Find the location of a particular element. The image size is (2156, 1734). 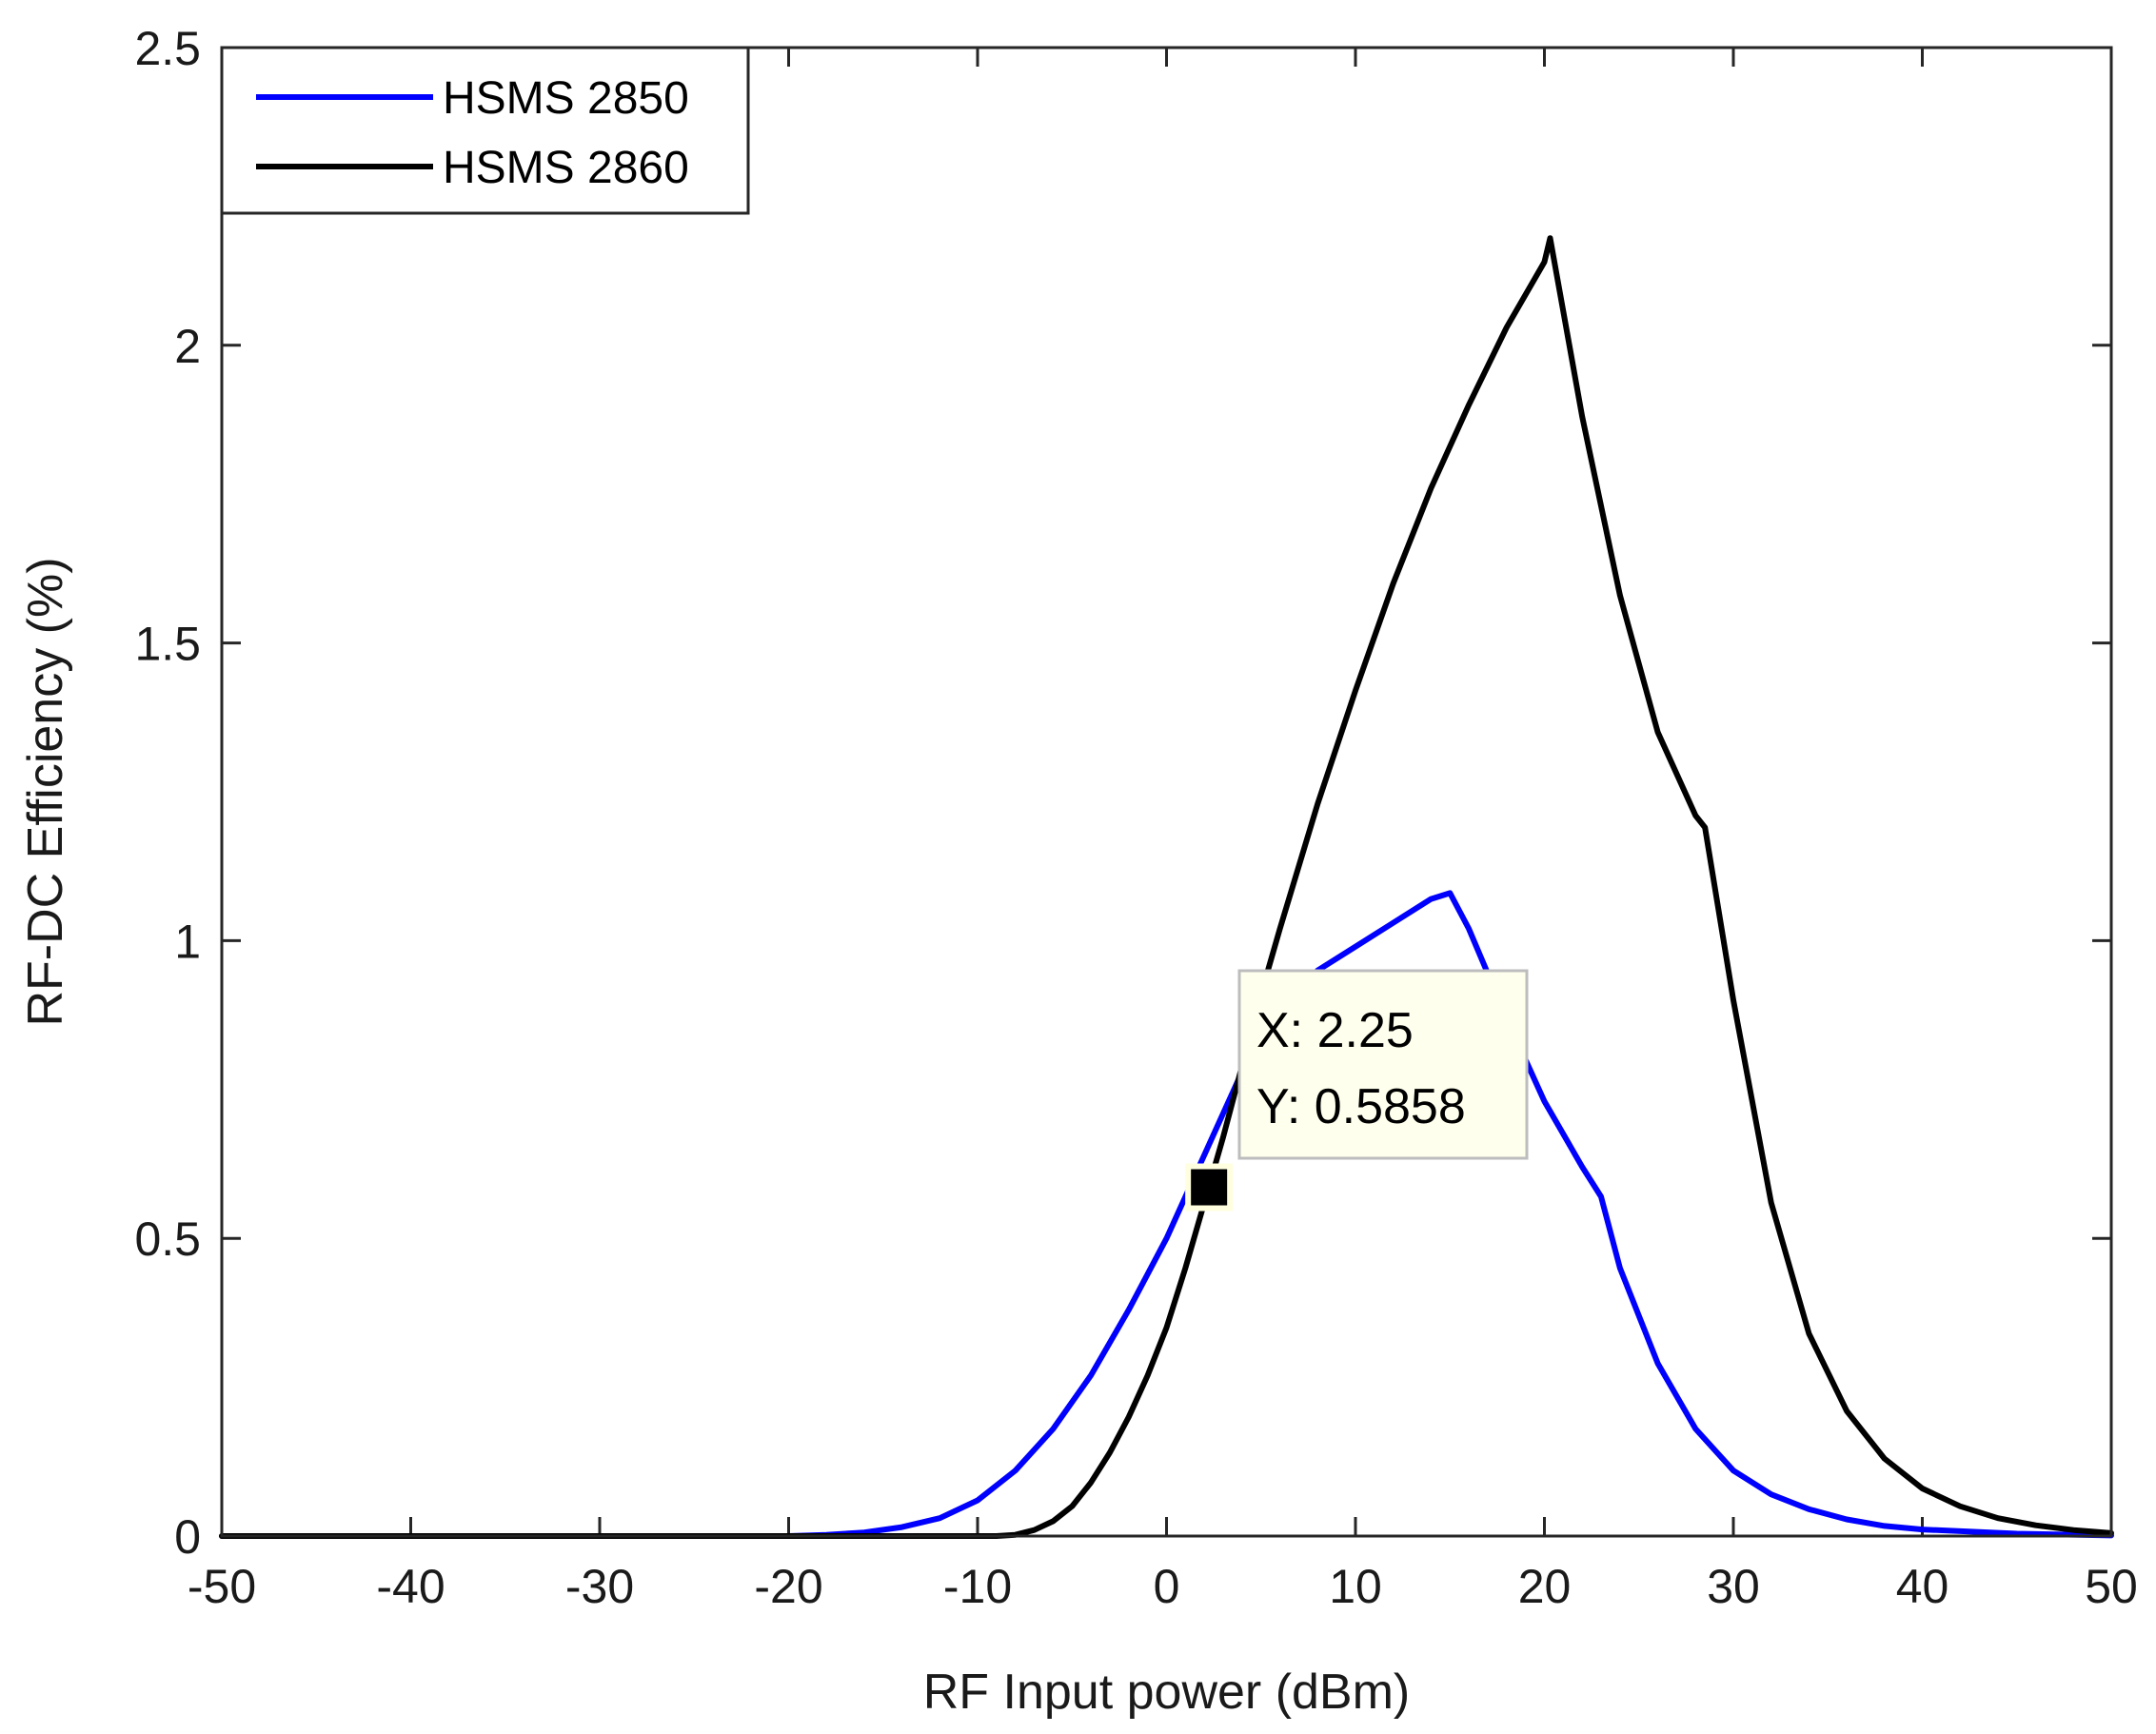

x-tick-label-40: -40 is located at coordinates (410, 1586).